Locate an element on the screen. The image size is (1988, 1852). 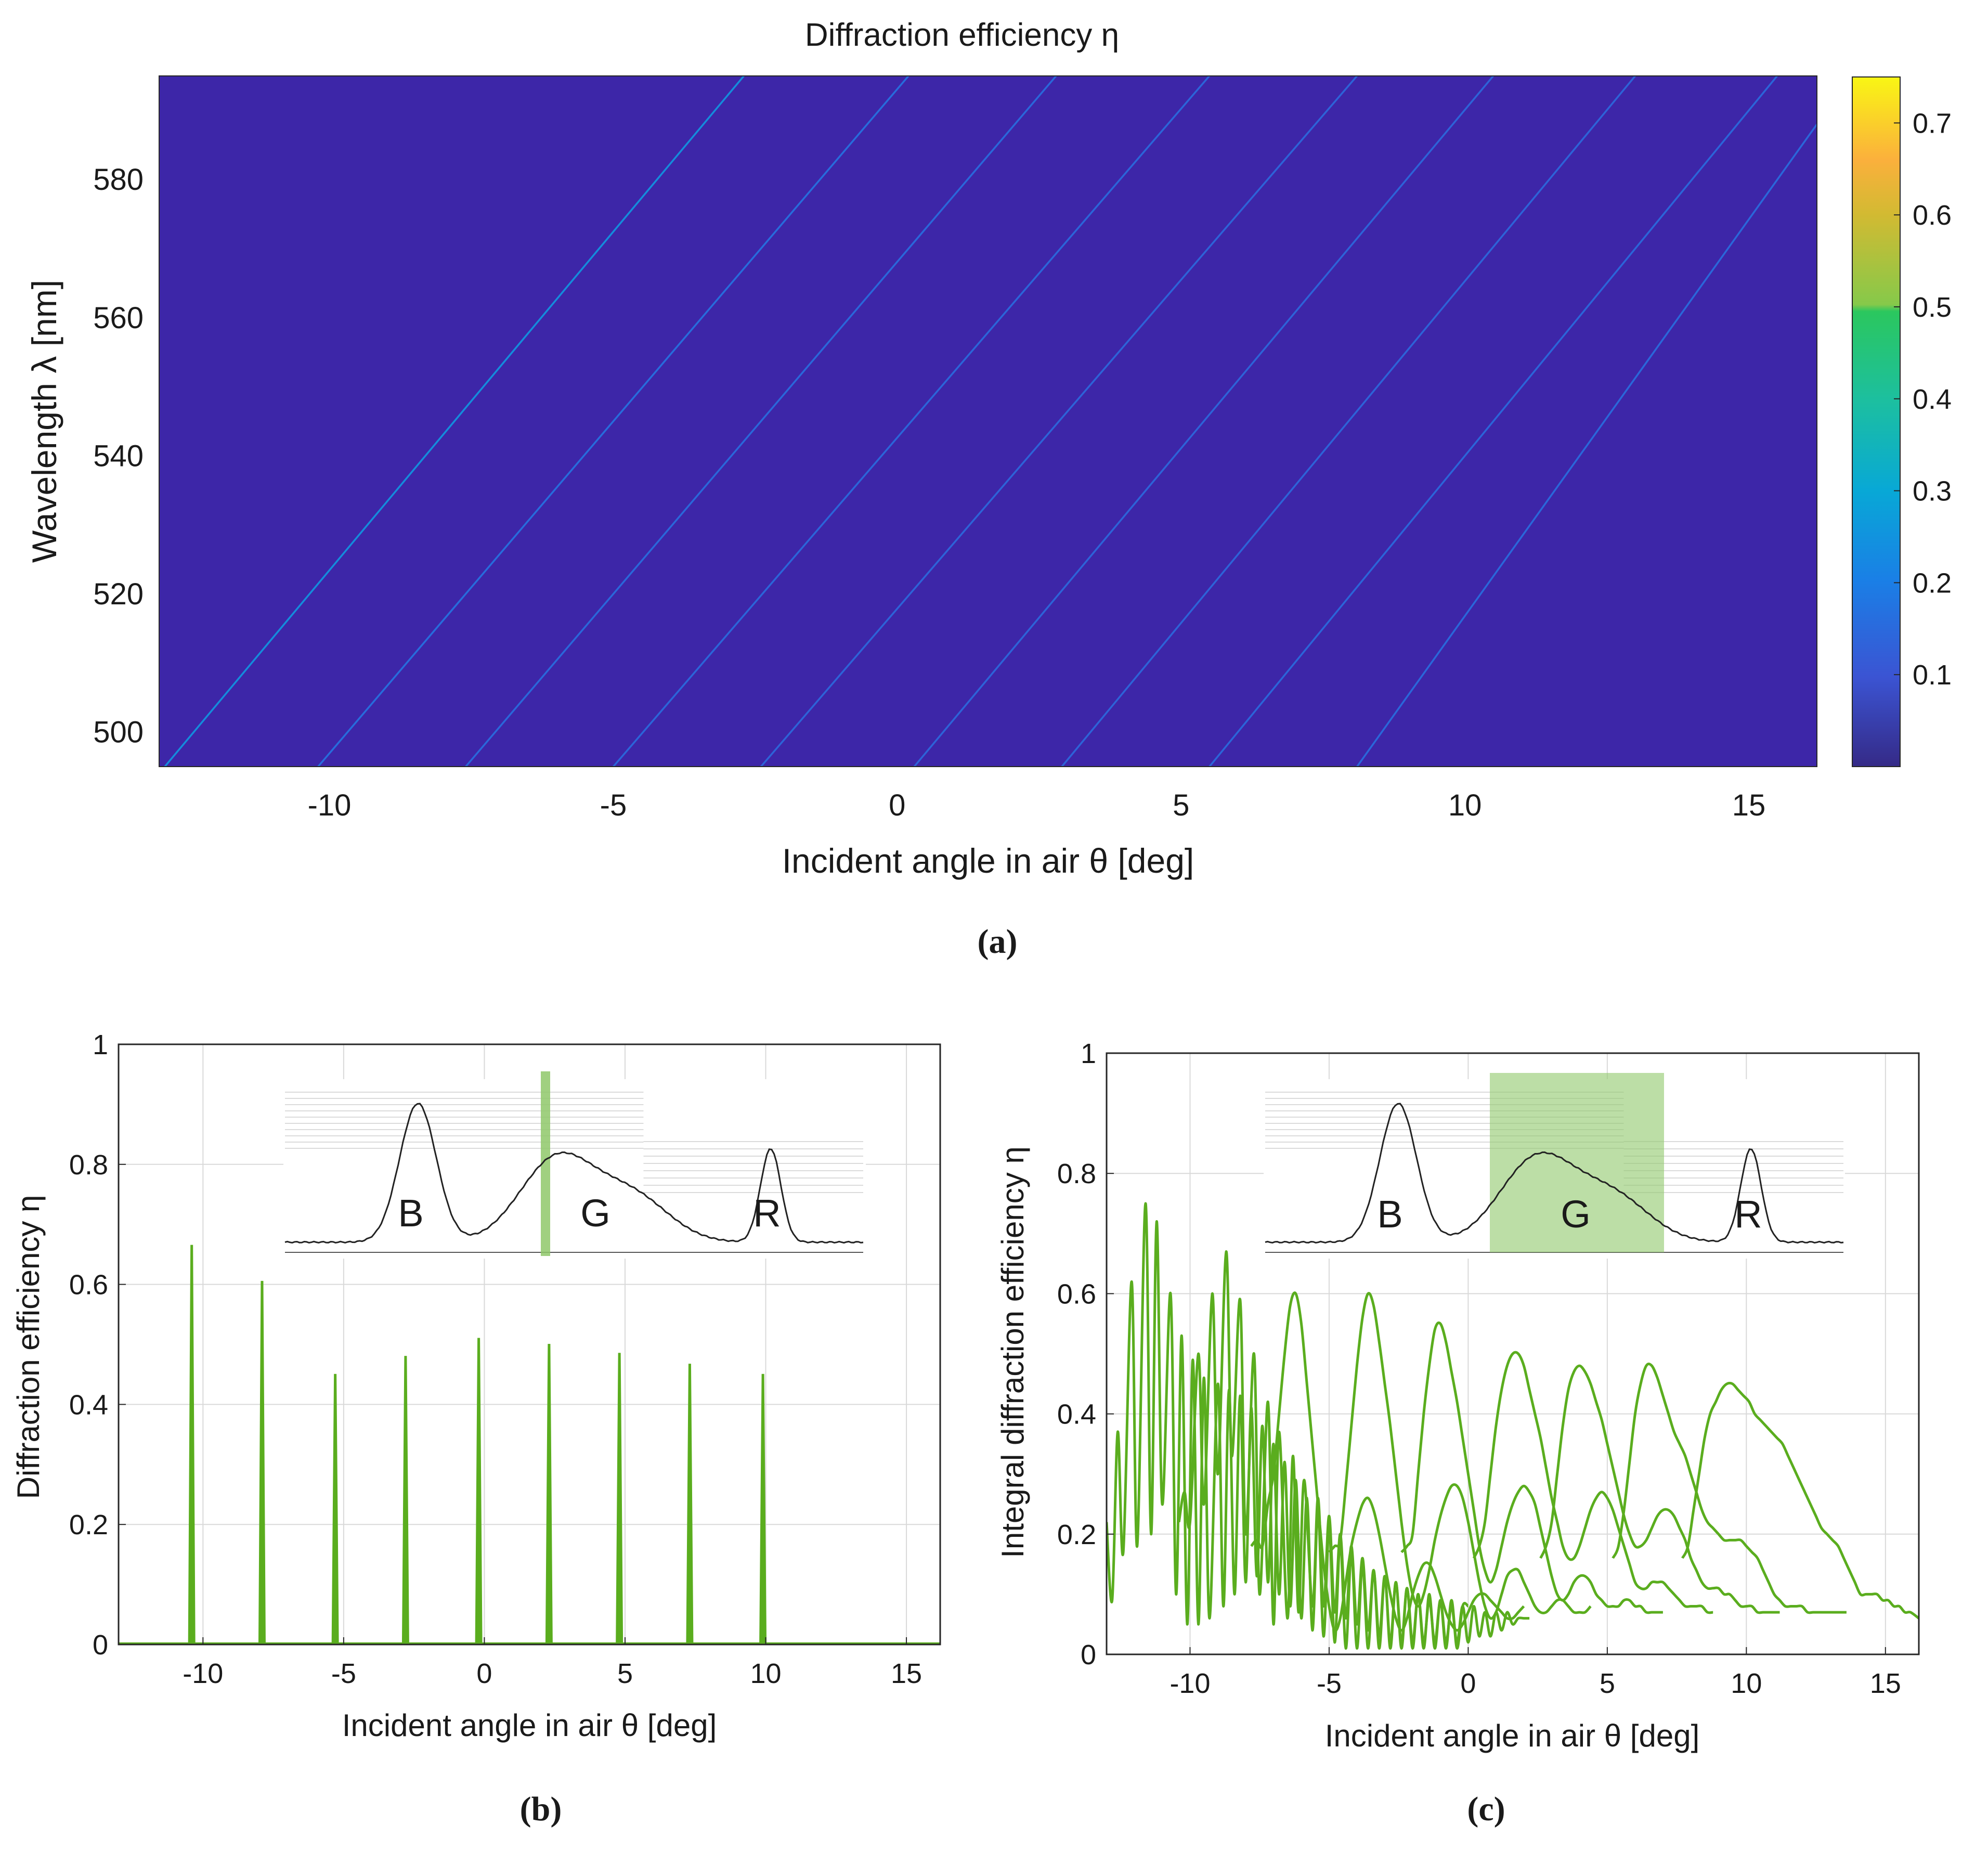
colorbar-tick-label: 0.6 is located at coordinates (1932, 215).